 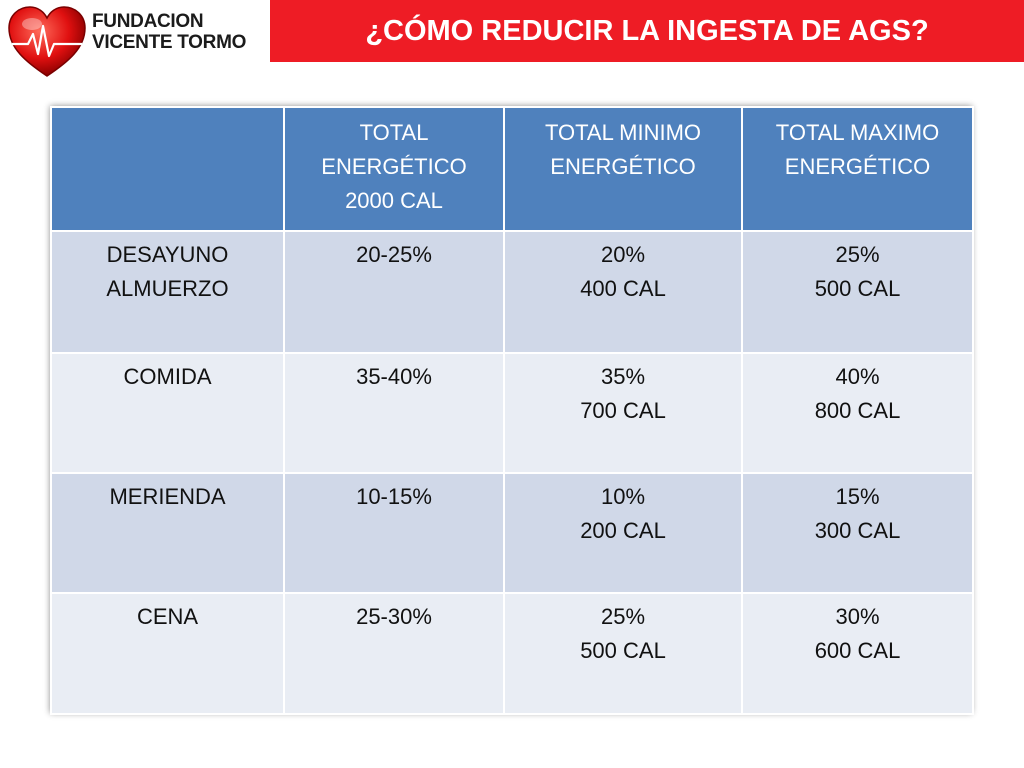 What do you see at coordinates (857, 169) in the screenshot?
I see `header-cell-max: TOTAL MAXIMO ENERGÉTICO` at bounding box center [857, 169].